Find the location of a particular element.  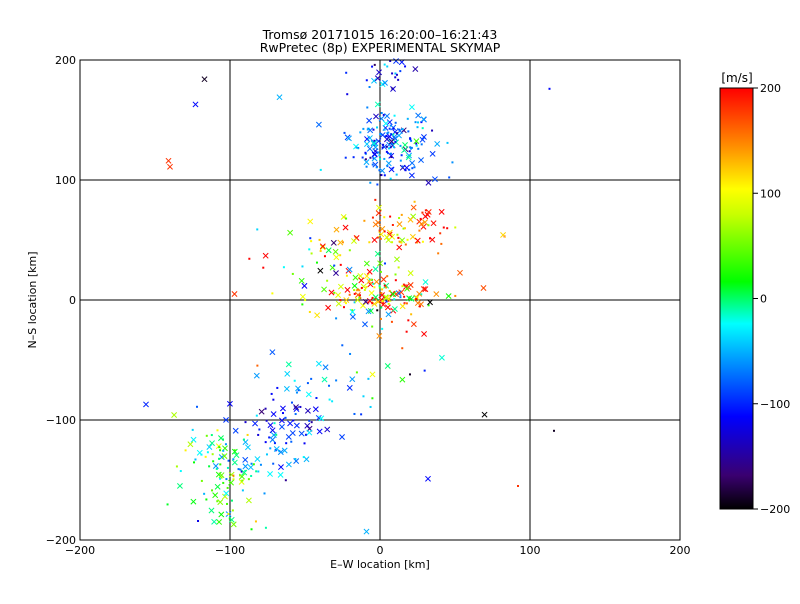

y-tick-label: 0 is located at coordinates (72, 300).